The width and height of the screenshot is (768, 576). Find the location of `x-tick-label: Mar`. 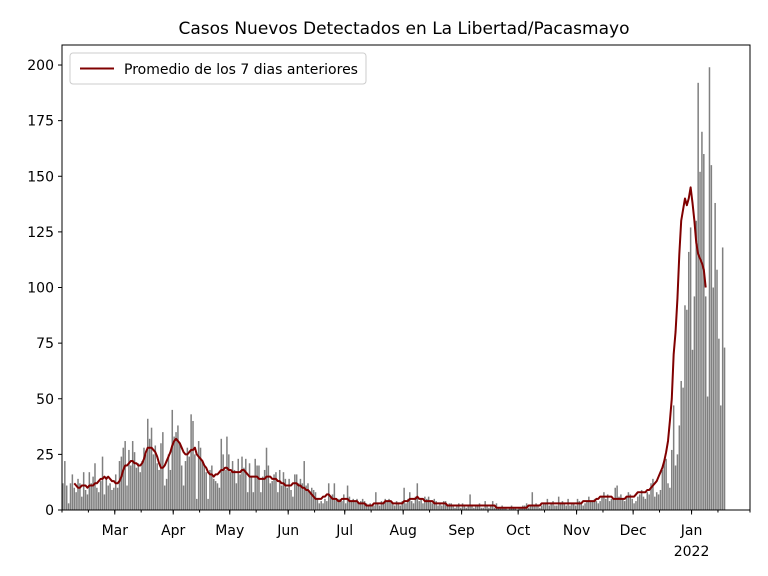

x-tick-label: Mar is located at coordinates (115, 531).